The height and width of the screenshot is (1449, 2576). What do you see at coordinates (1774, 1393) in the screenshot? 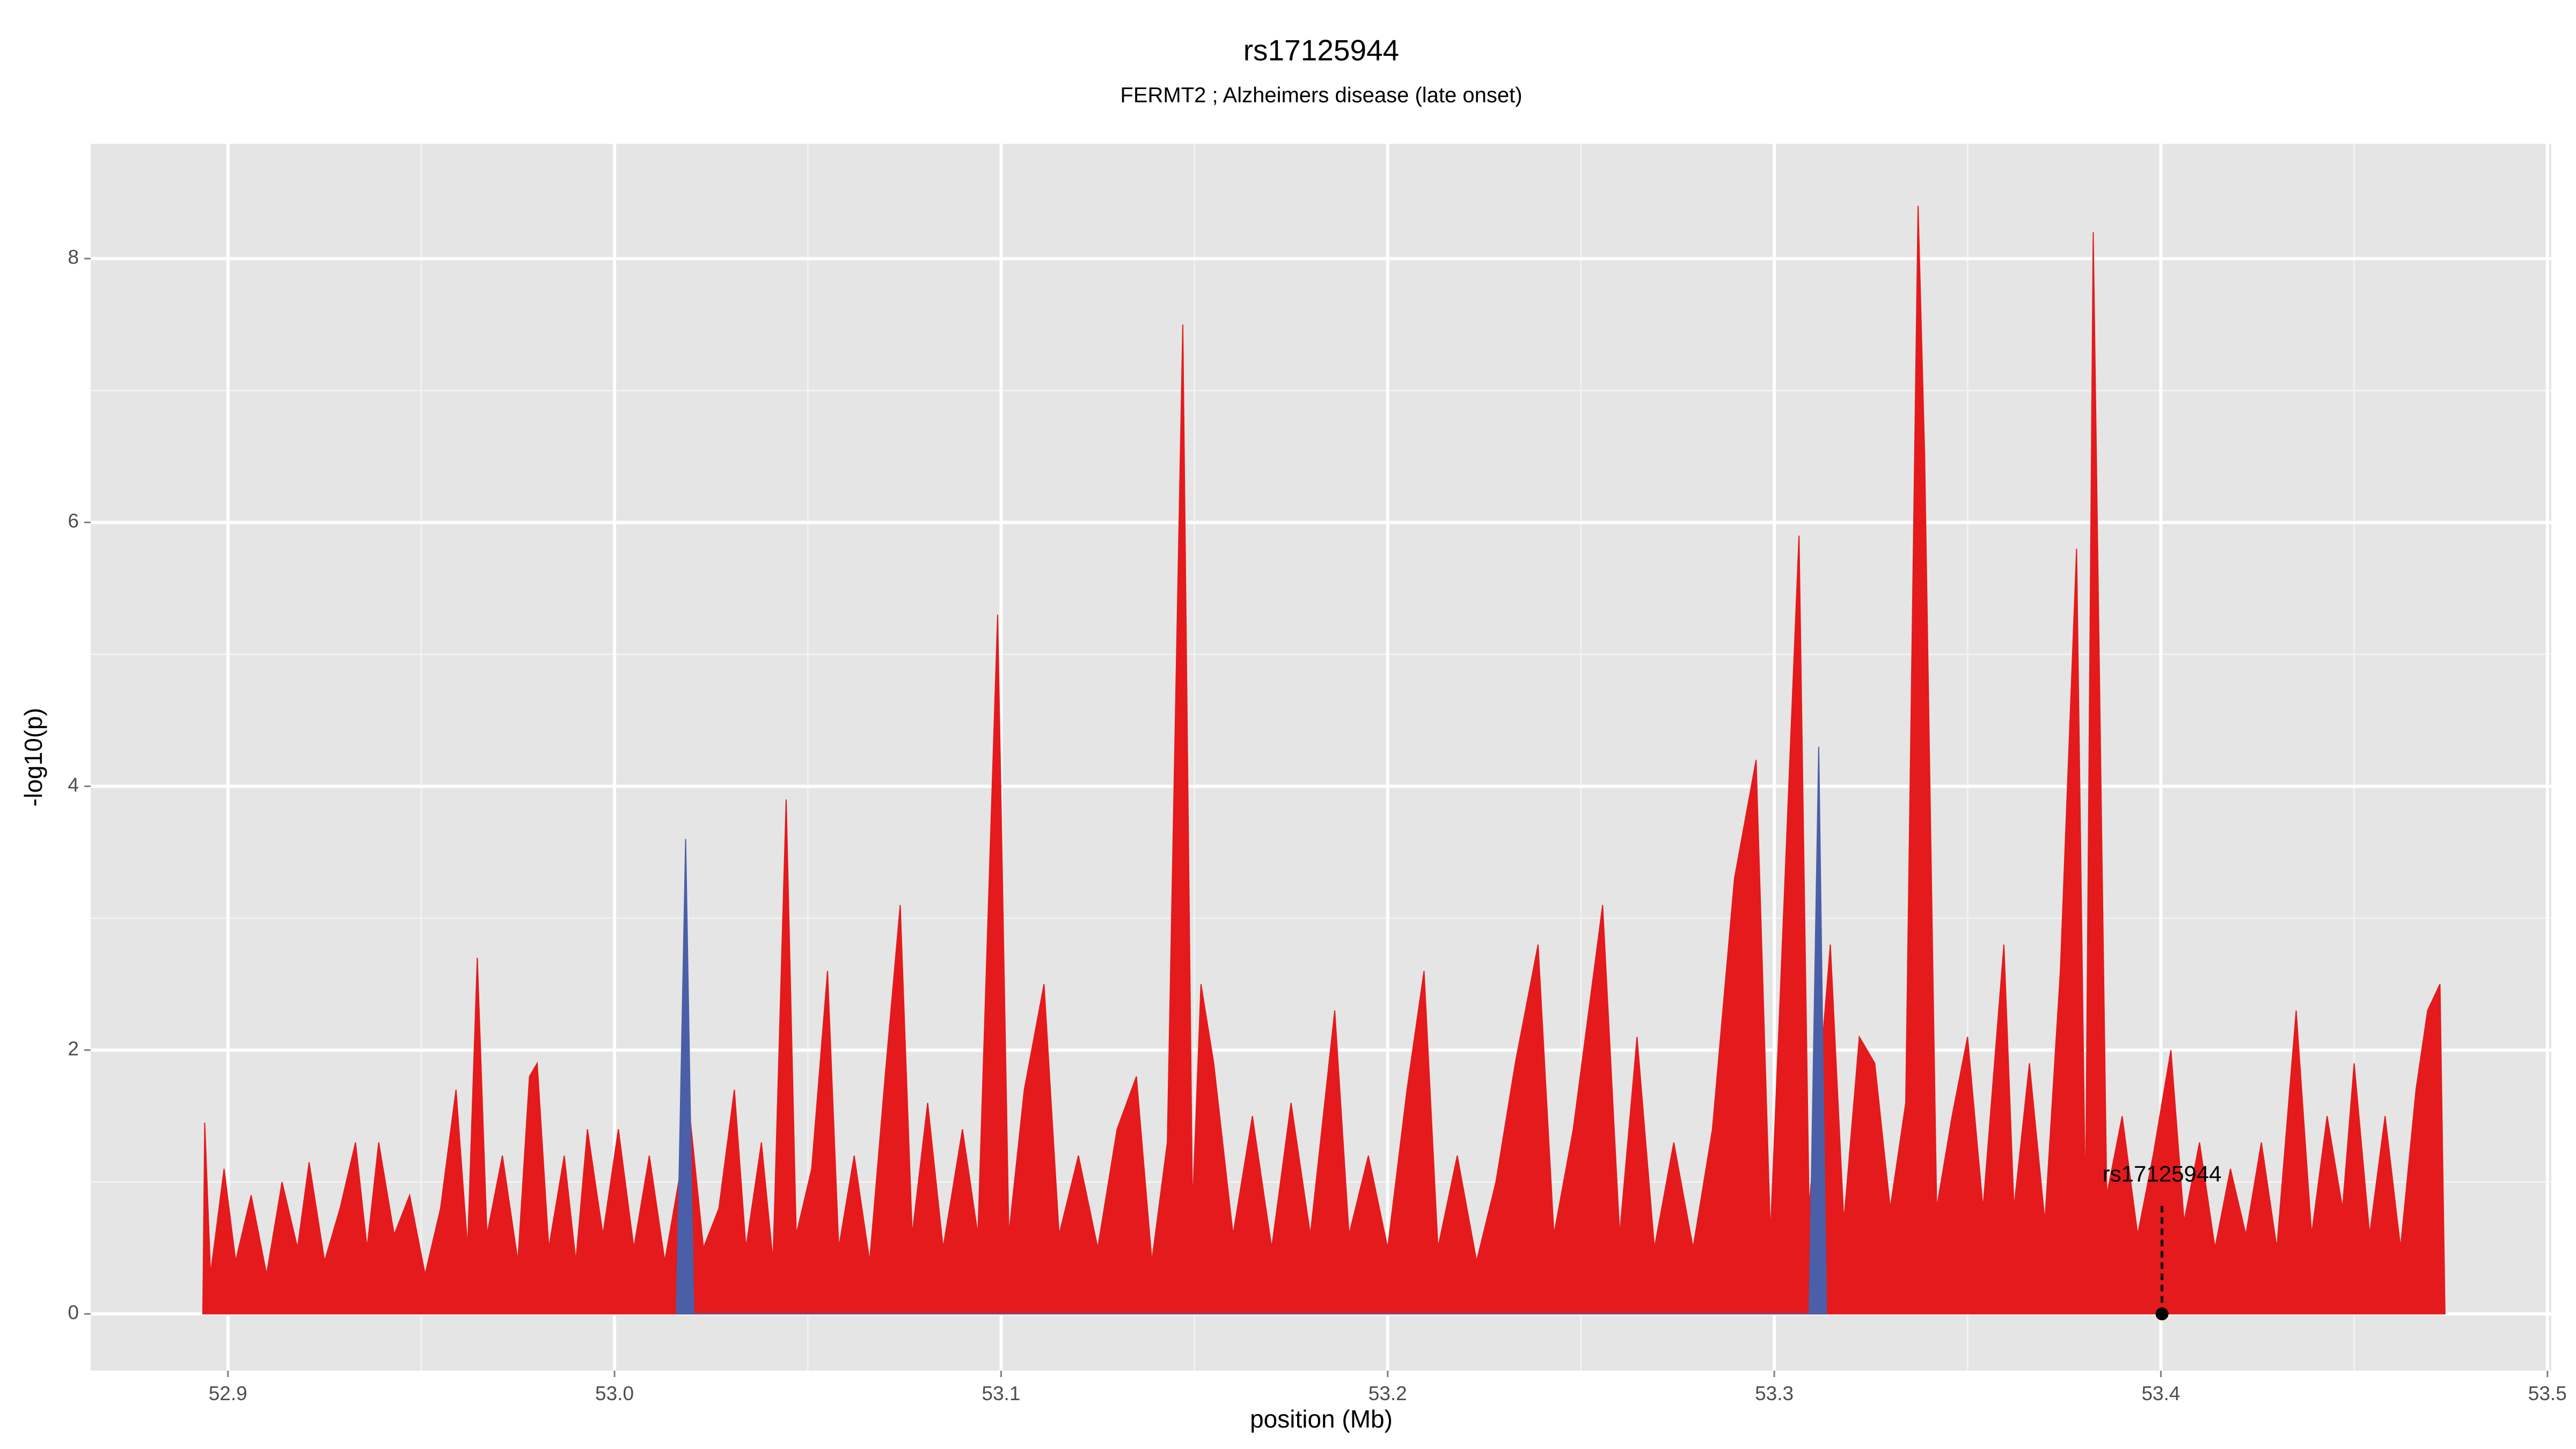
I see `x-tick-label: 53.3` at bounding box center [1774, 1393].